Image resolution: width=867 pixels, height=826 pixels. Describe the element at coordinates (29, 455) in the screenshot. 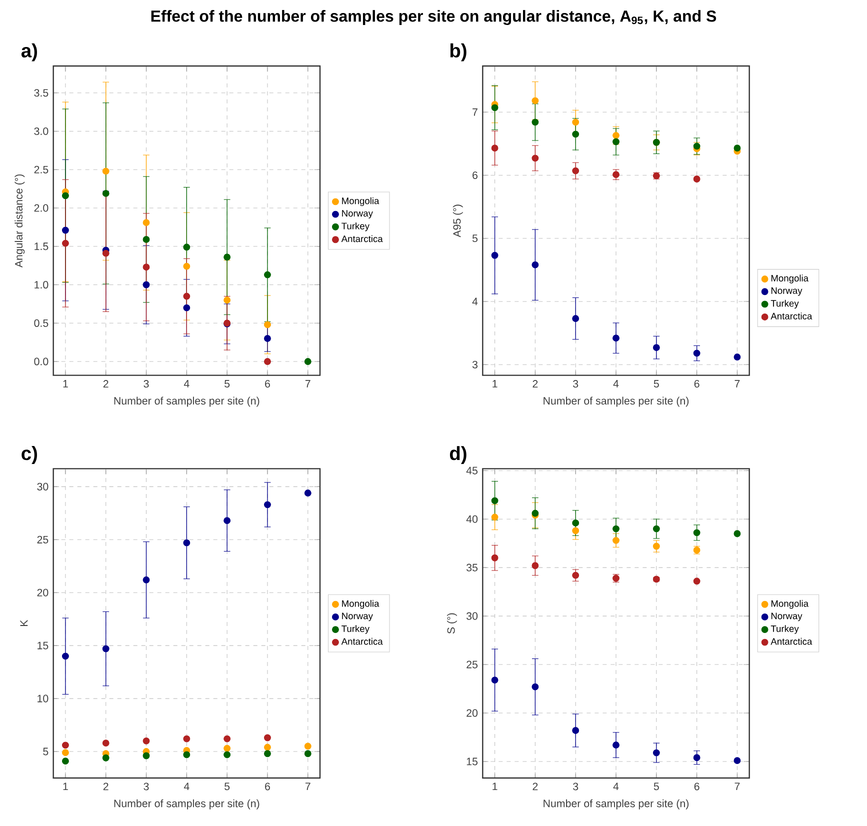

I see `text: c)` at that location.